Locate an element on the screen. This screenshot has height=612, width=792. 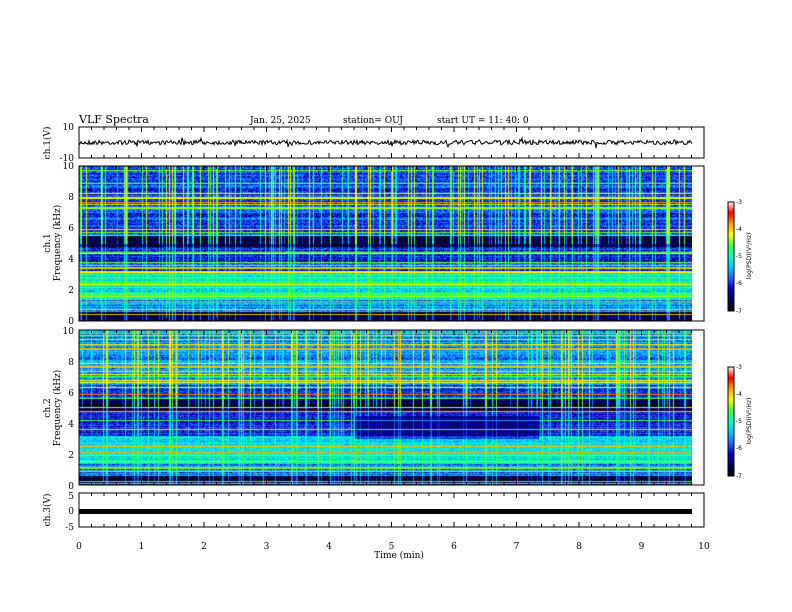
ch1-freq-tick-4: 4 is located at coordinates (71, 260).